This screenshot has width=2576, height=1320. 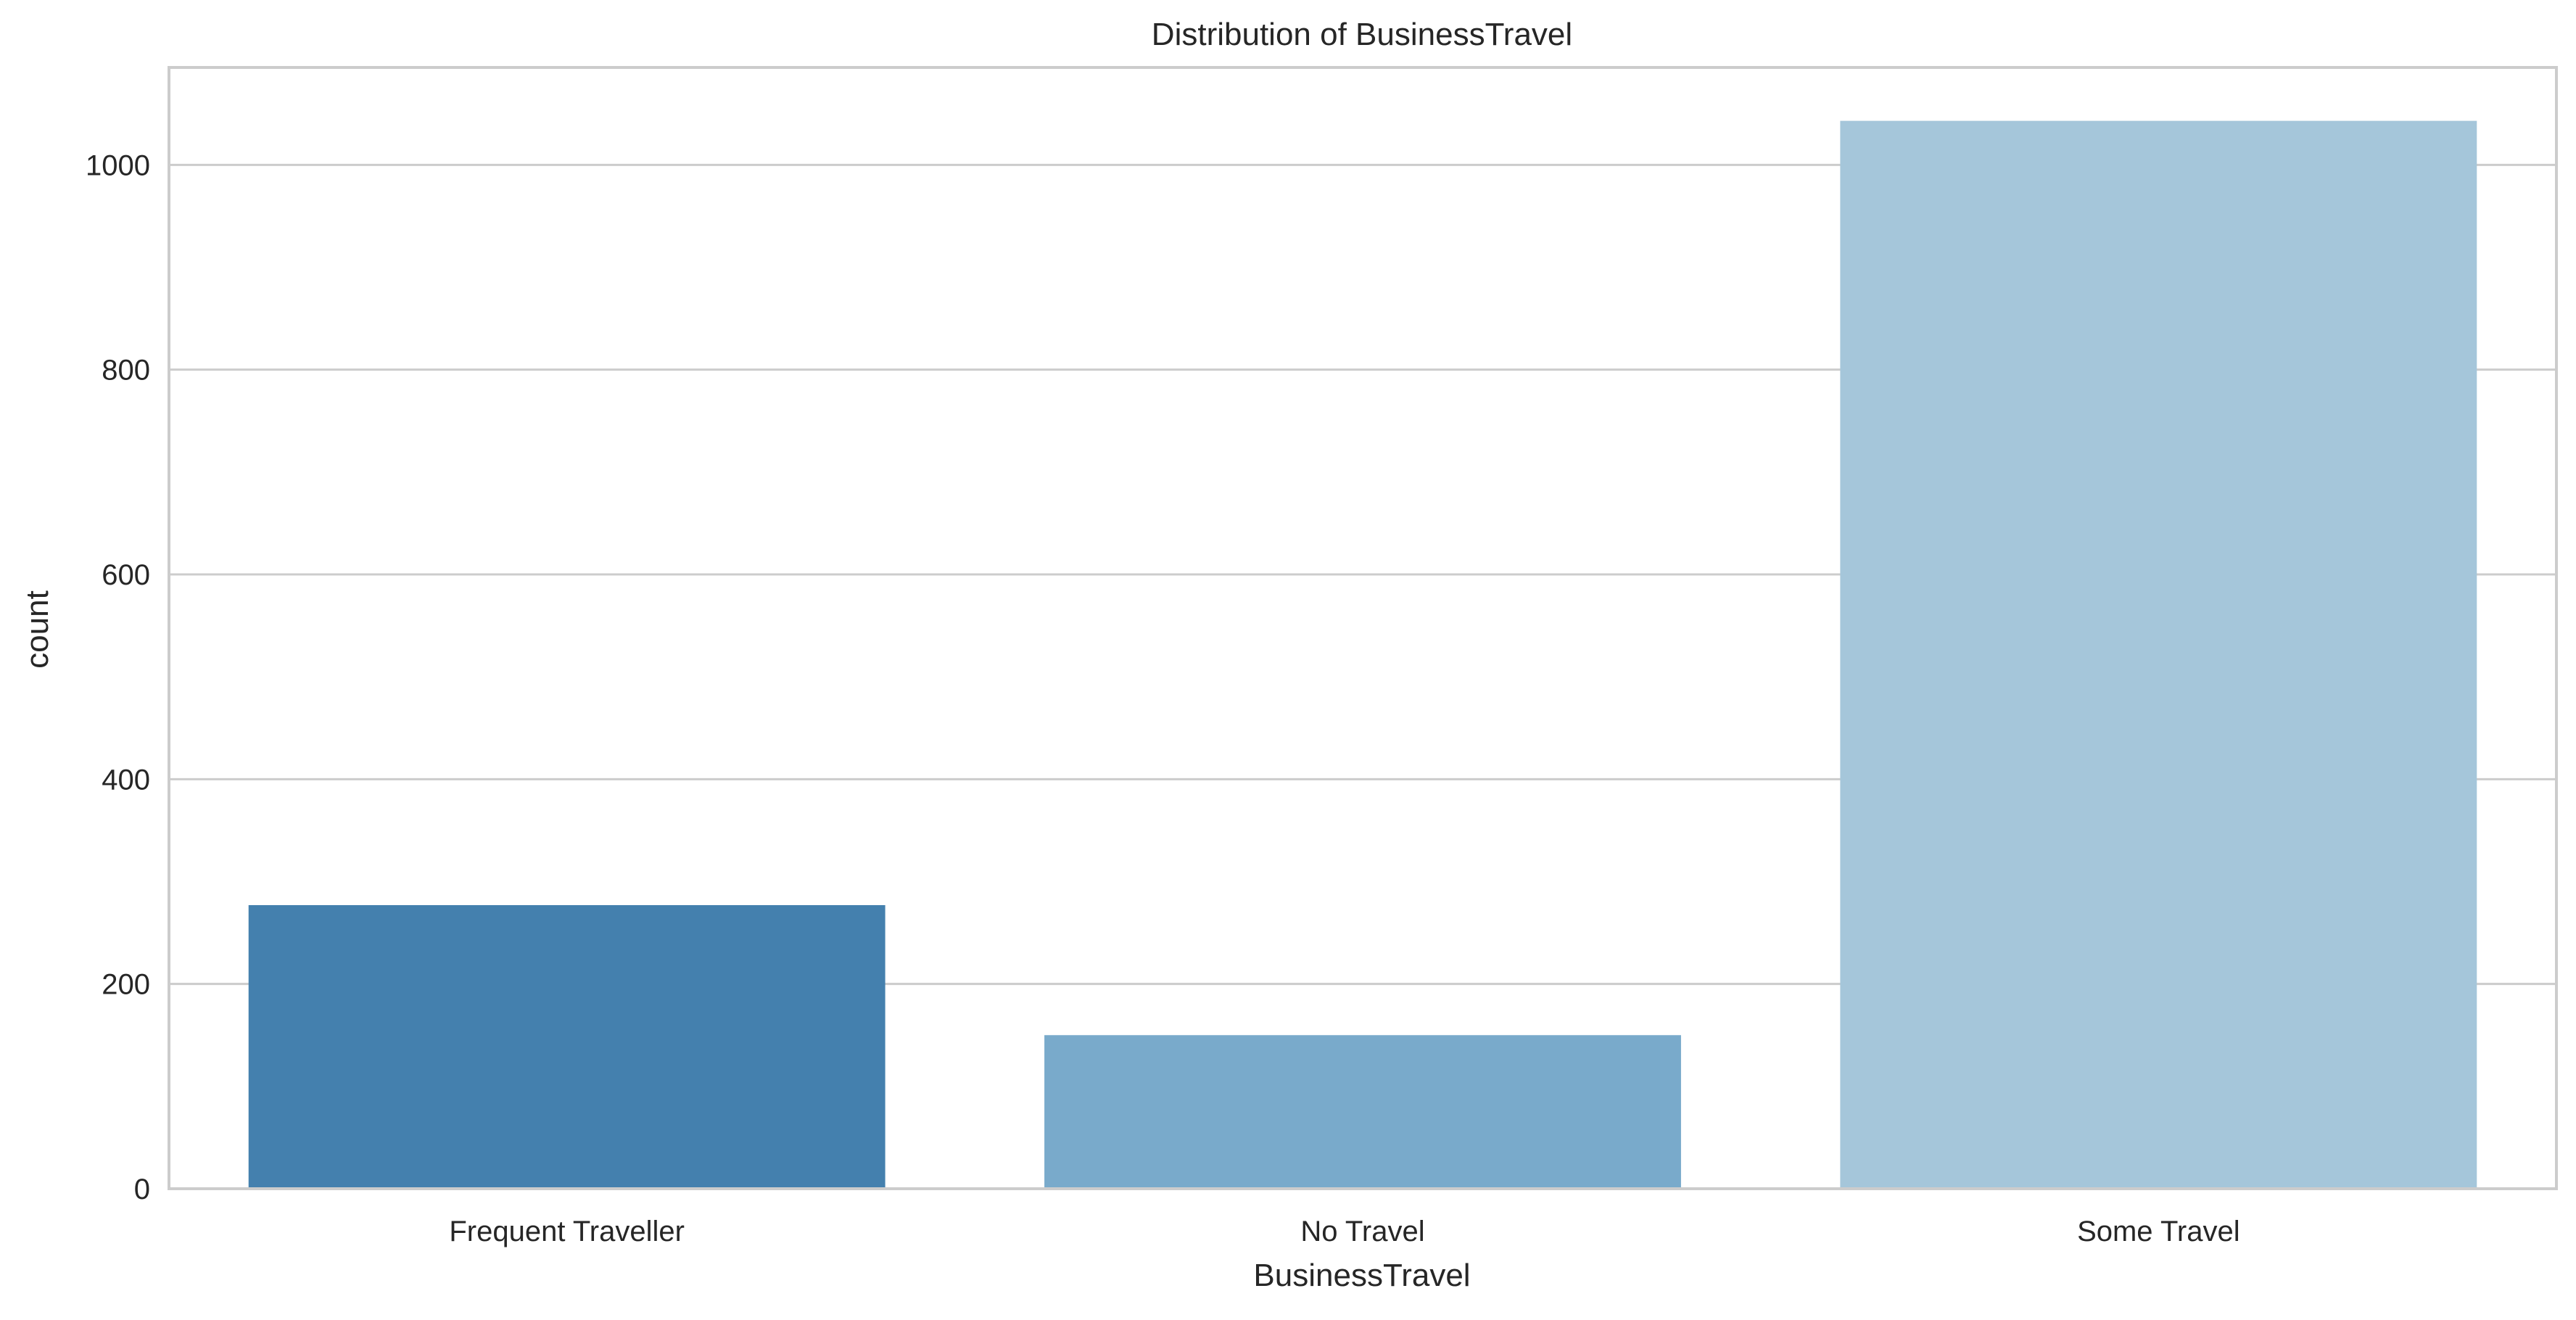 I want to click on x-tick-labels: Frequent Traveller No Travel Some Travel, so click(x=1344, y=1231).